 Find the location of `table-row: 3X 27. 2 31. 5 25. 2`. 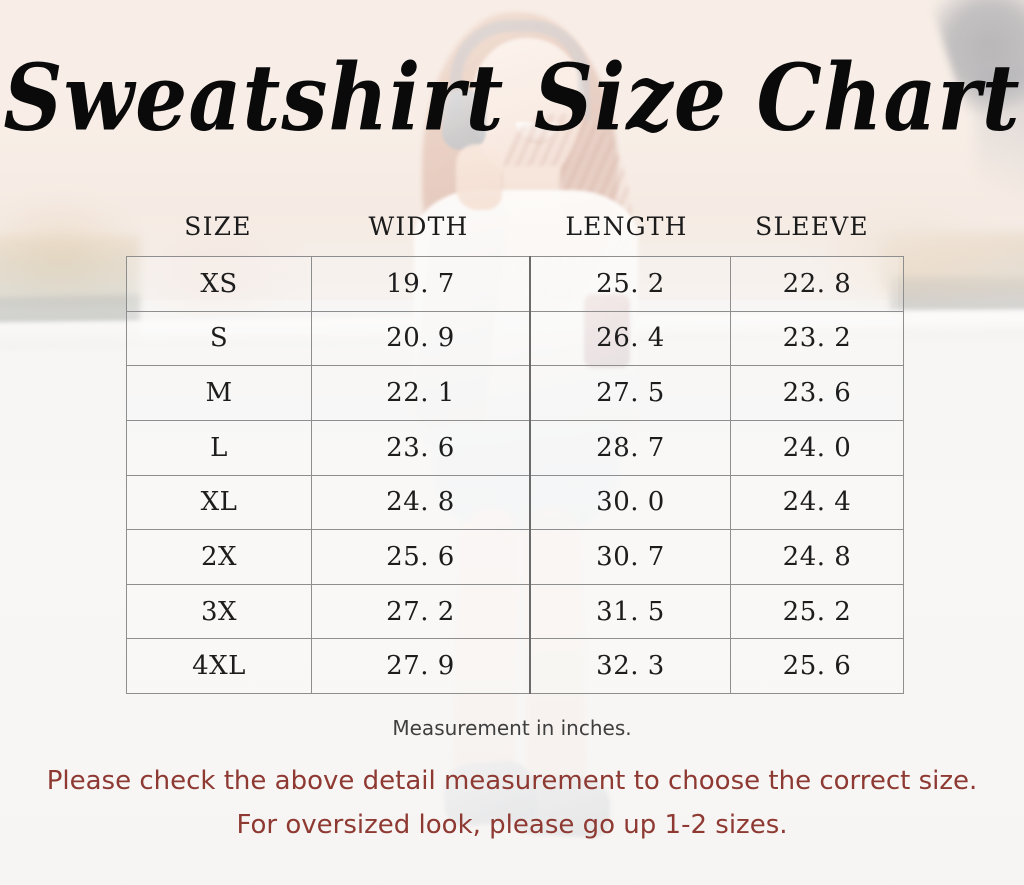

table-row: 3X 27. 2 31. 5 25. 2 is located at coordinates (515, 611).